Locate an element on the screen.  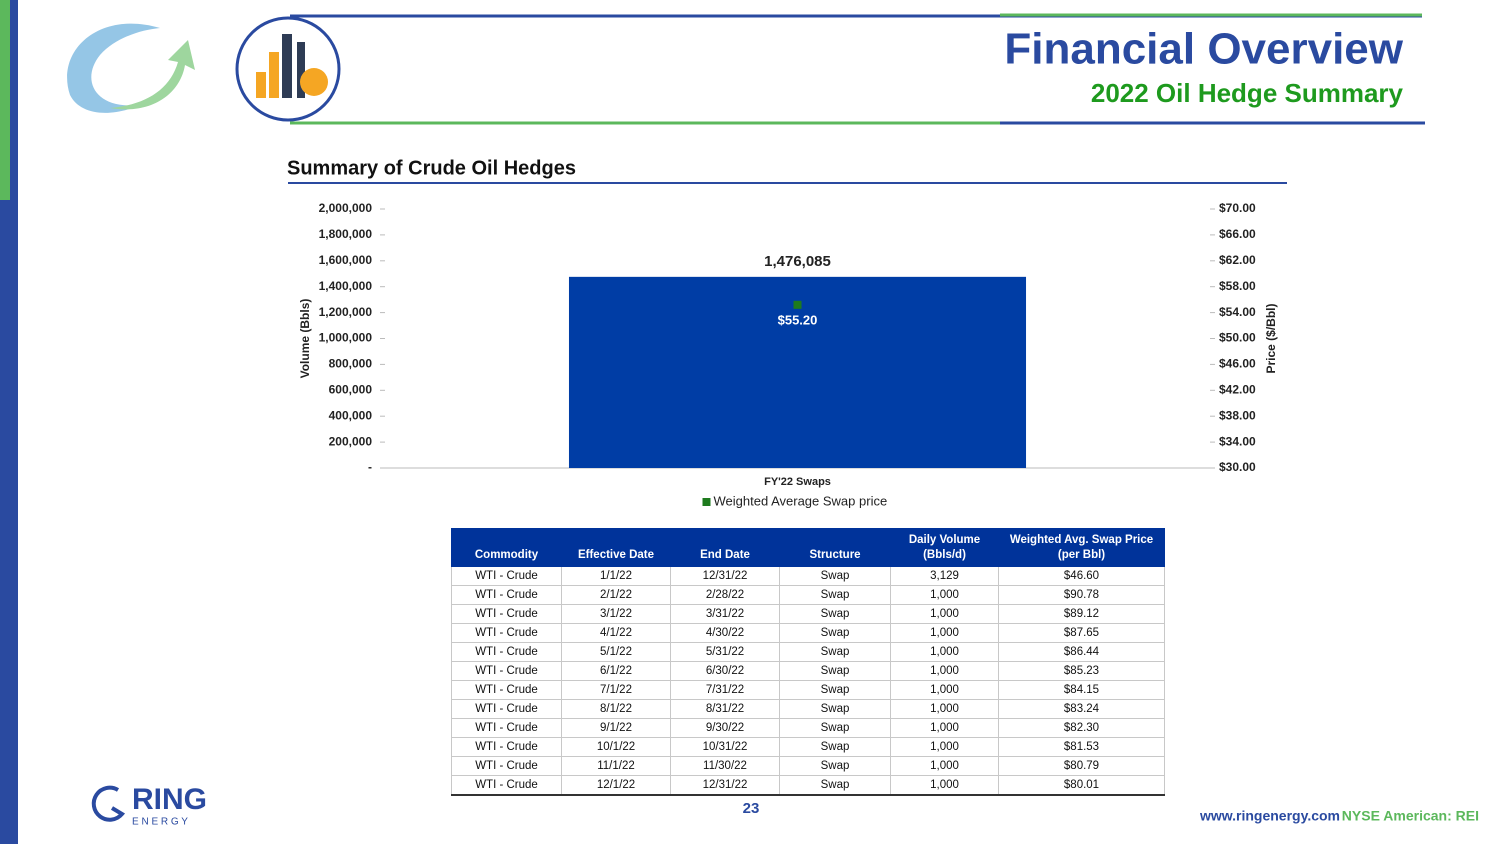
y2-tick-label: $30.00 is located at coordinates (1237, 467).